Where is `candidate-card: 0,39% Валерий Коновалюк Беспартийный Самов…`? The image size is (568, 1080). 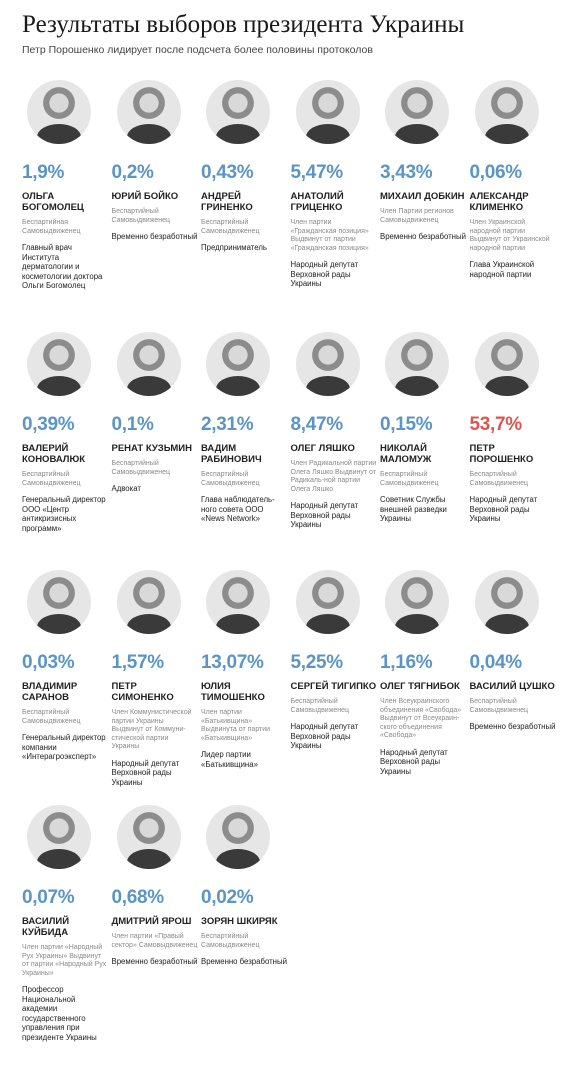
candidate-card: 0,39% Валерий Коновалюк Беспартийный Самов… is located at coordinates (65, 432).